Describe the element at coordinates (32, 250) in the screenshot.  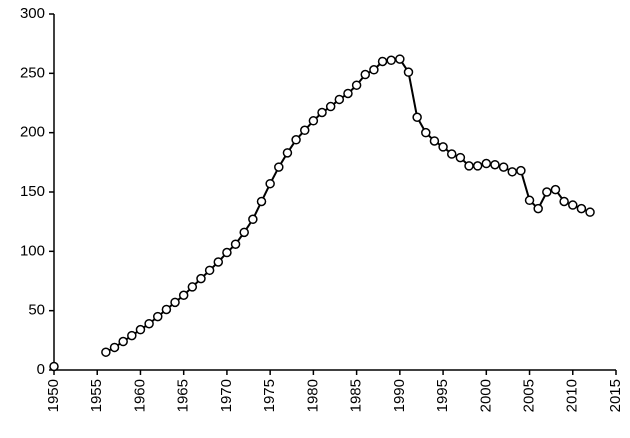
I see `y-tick-label: 100` at that location.